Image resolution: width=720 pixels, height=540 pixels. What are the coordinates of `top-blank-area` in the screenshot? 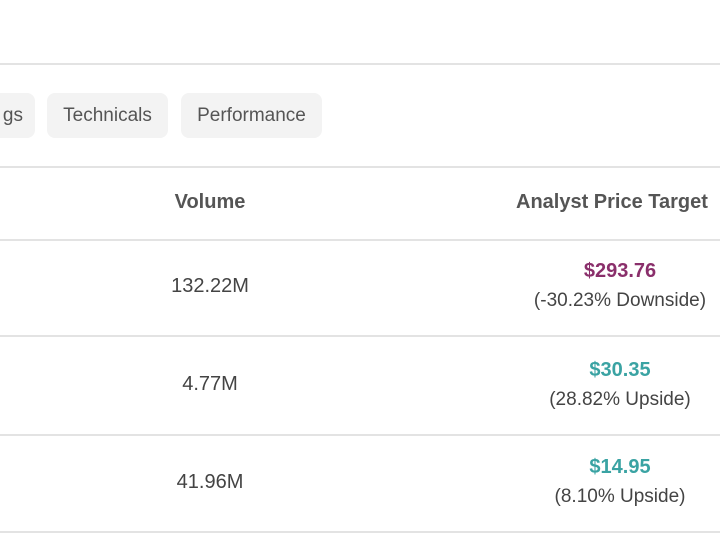 It's located at (360, 31).